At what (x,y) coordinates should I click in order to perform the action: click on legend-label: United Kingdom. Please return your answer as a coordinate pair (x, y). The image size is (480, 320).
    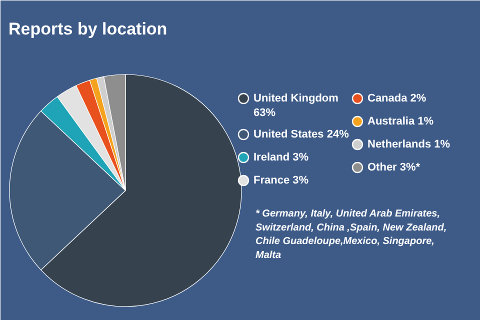
    Looking at the image, I should click on (296, 98).